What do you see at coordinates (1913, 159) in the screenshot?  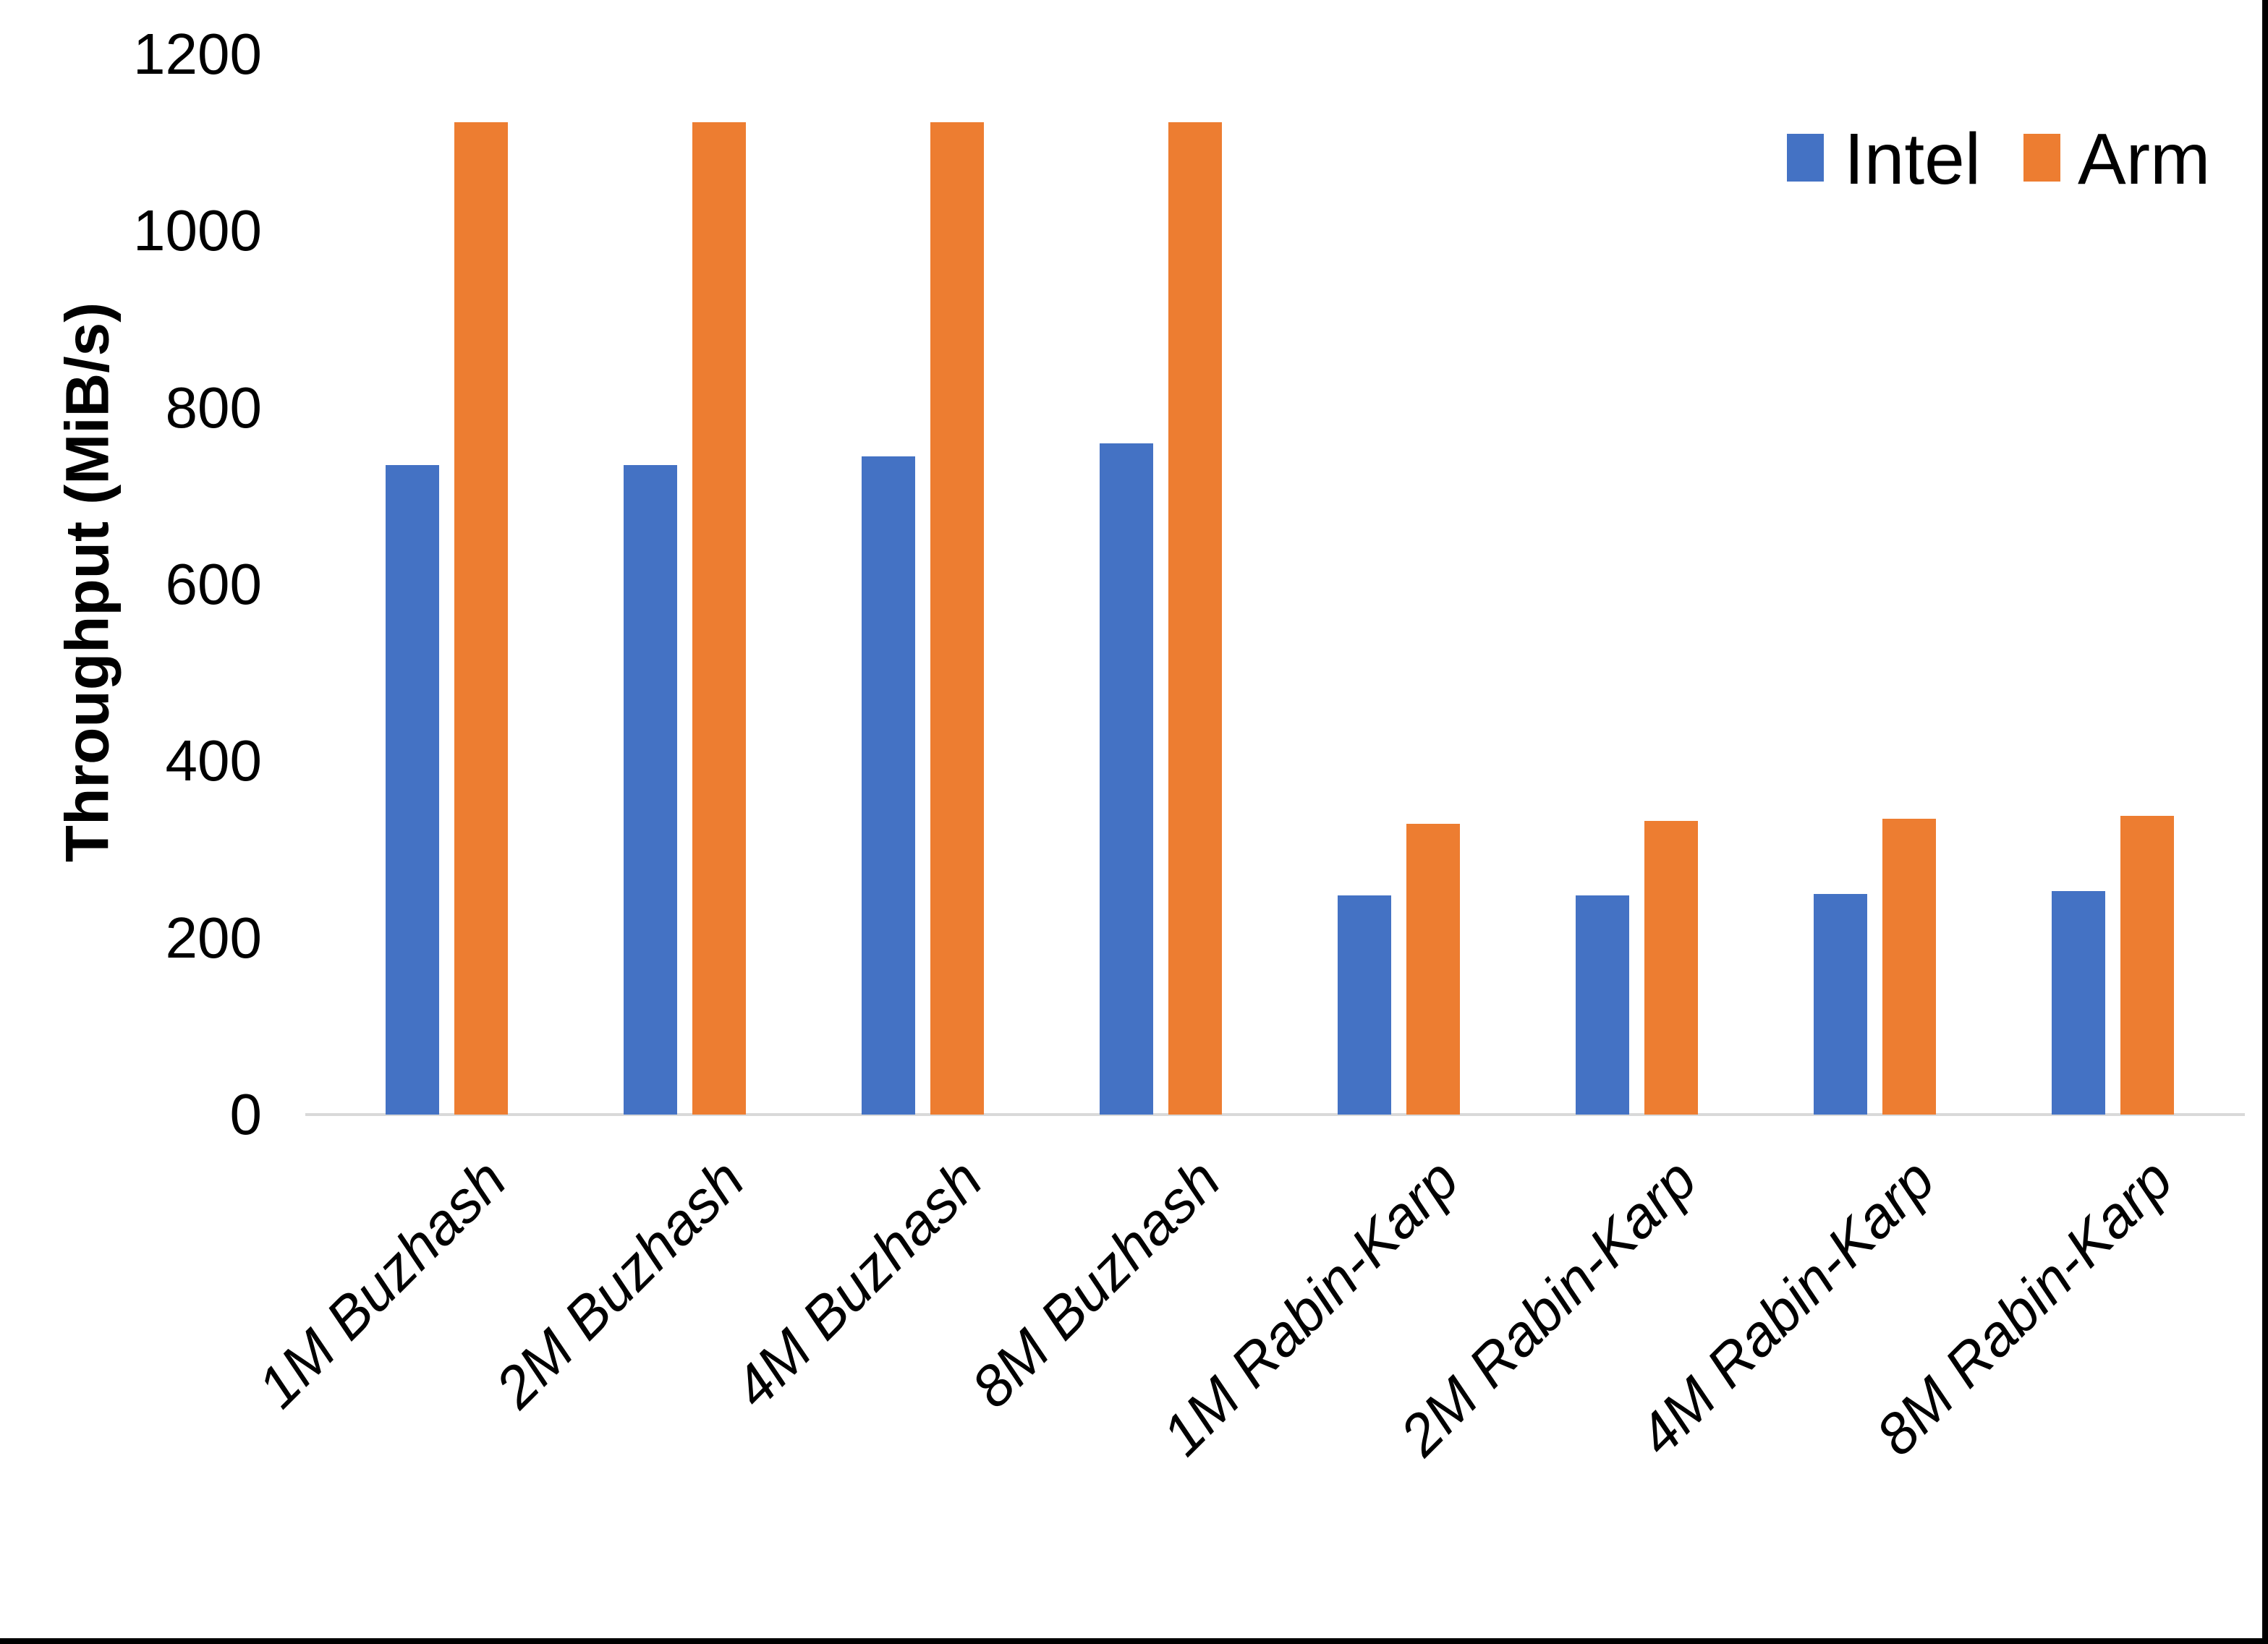 I see `legend-label-intel: Intel` at bounding box center [1913, 159].